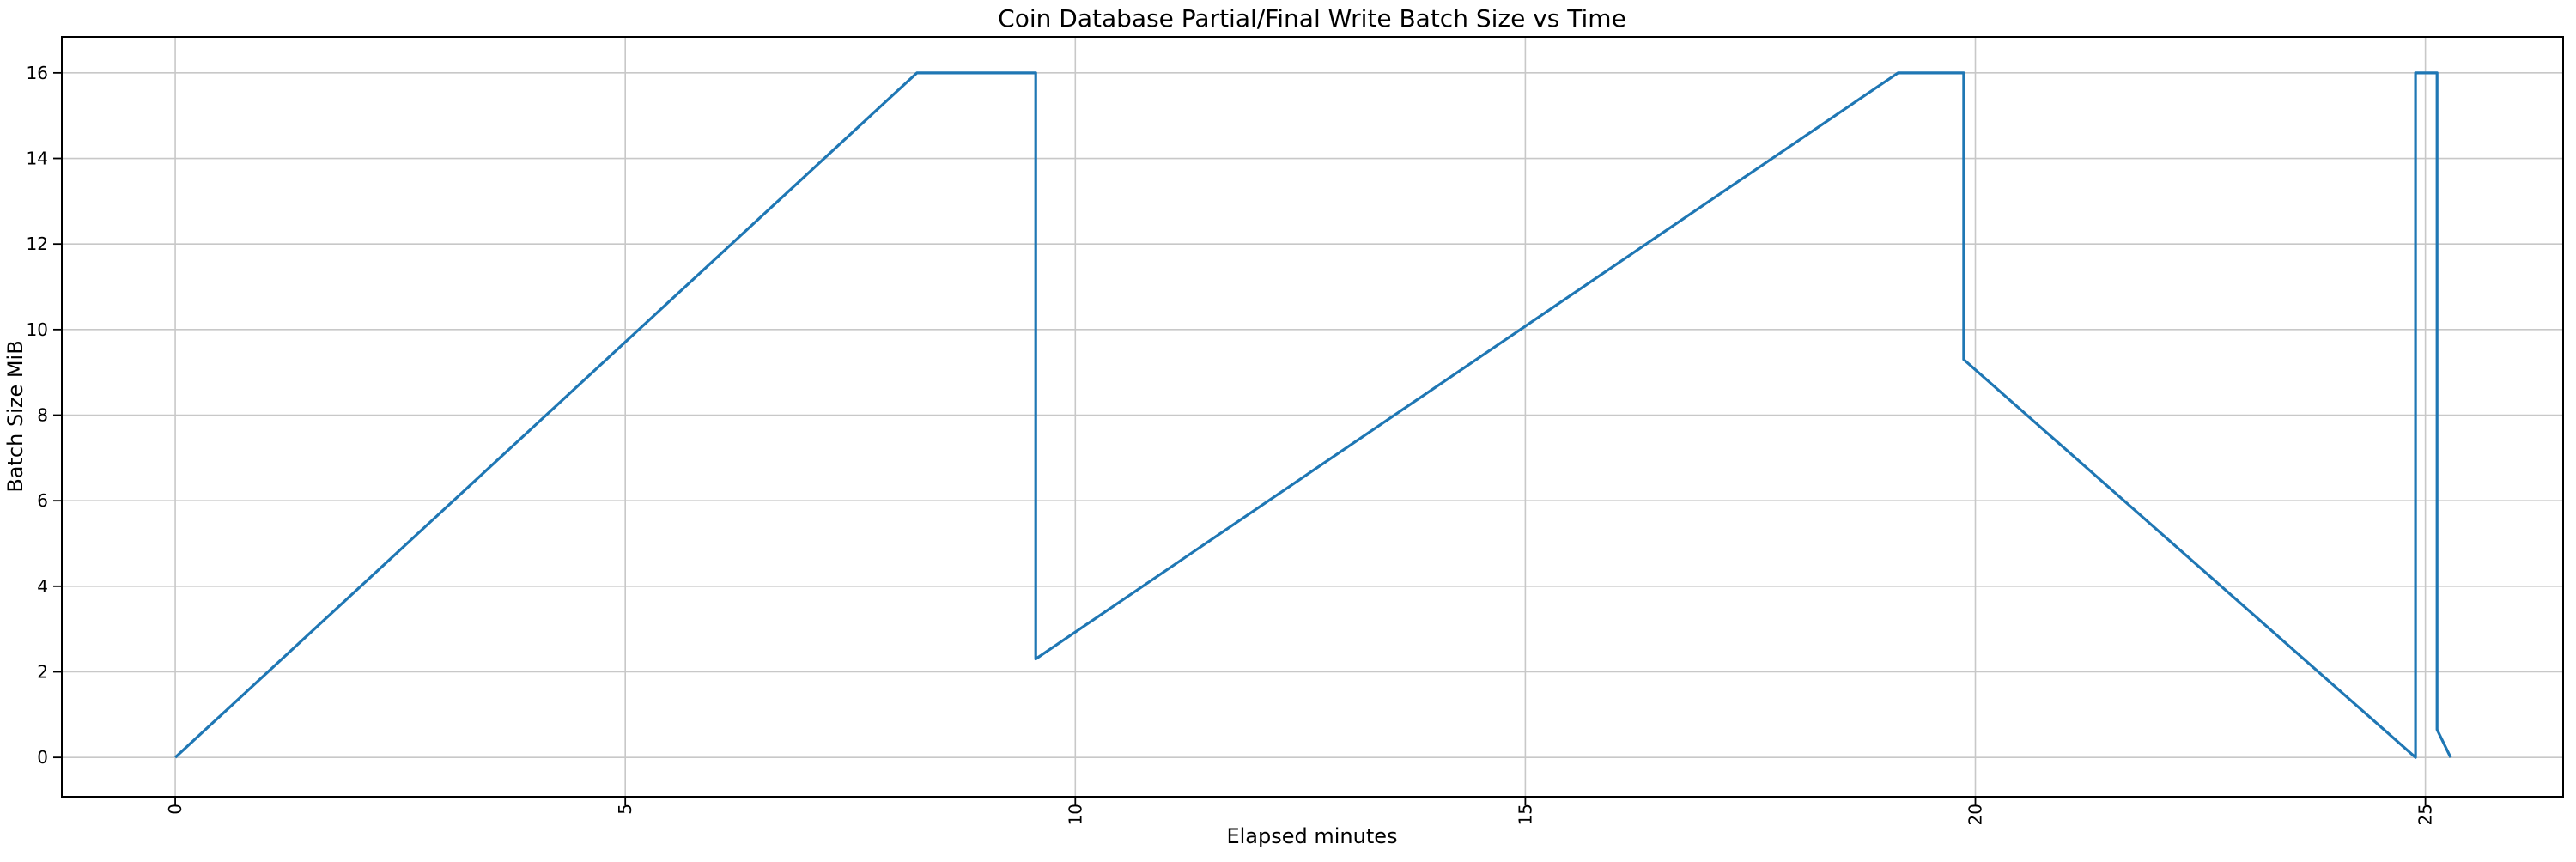 This screenshot has width=2576, height=862. Describe the element at coordinates (42, 415) in the screenshot. I see `y-tick-label: 8` at that location.